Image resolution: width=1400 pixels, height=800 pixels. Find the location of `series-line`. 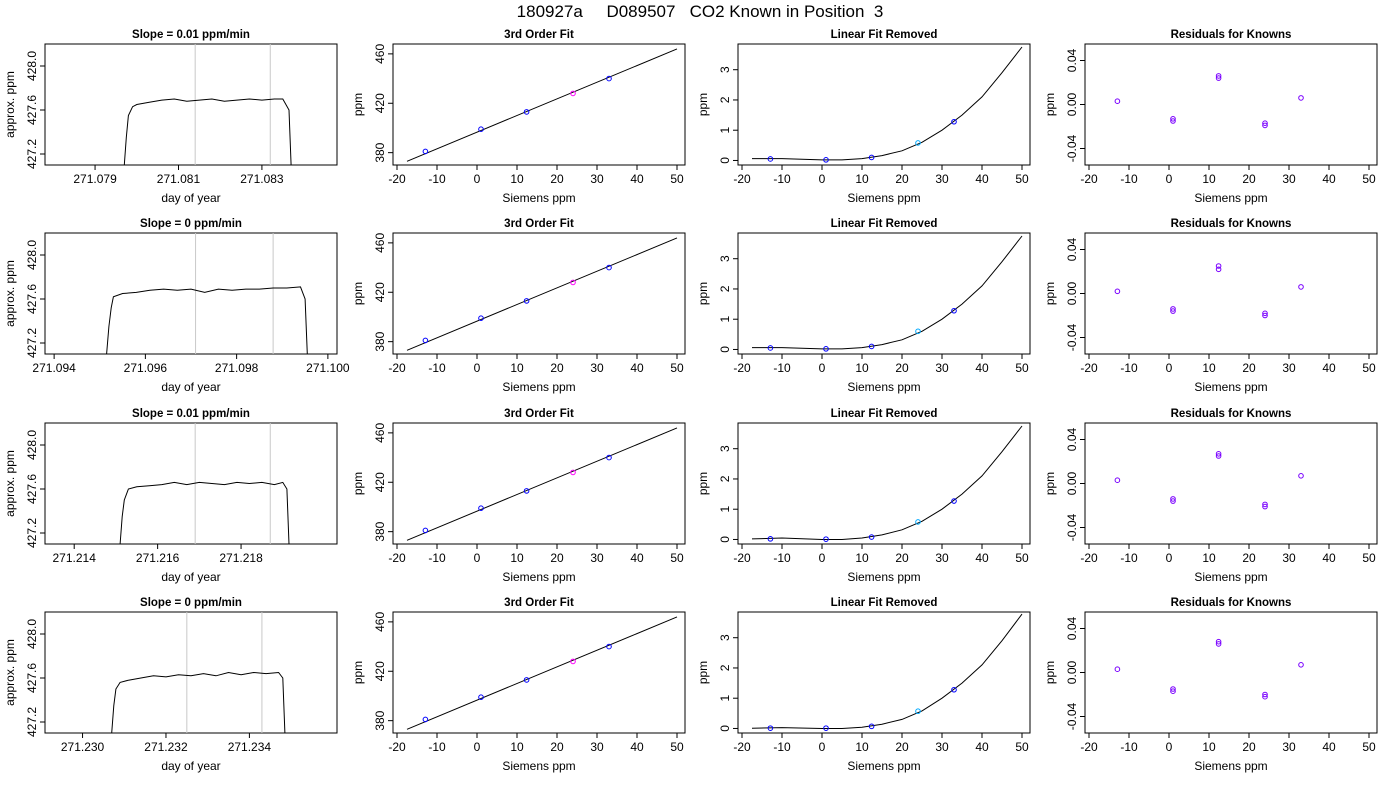

series-line is located at coordinates (207, 320).